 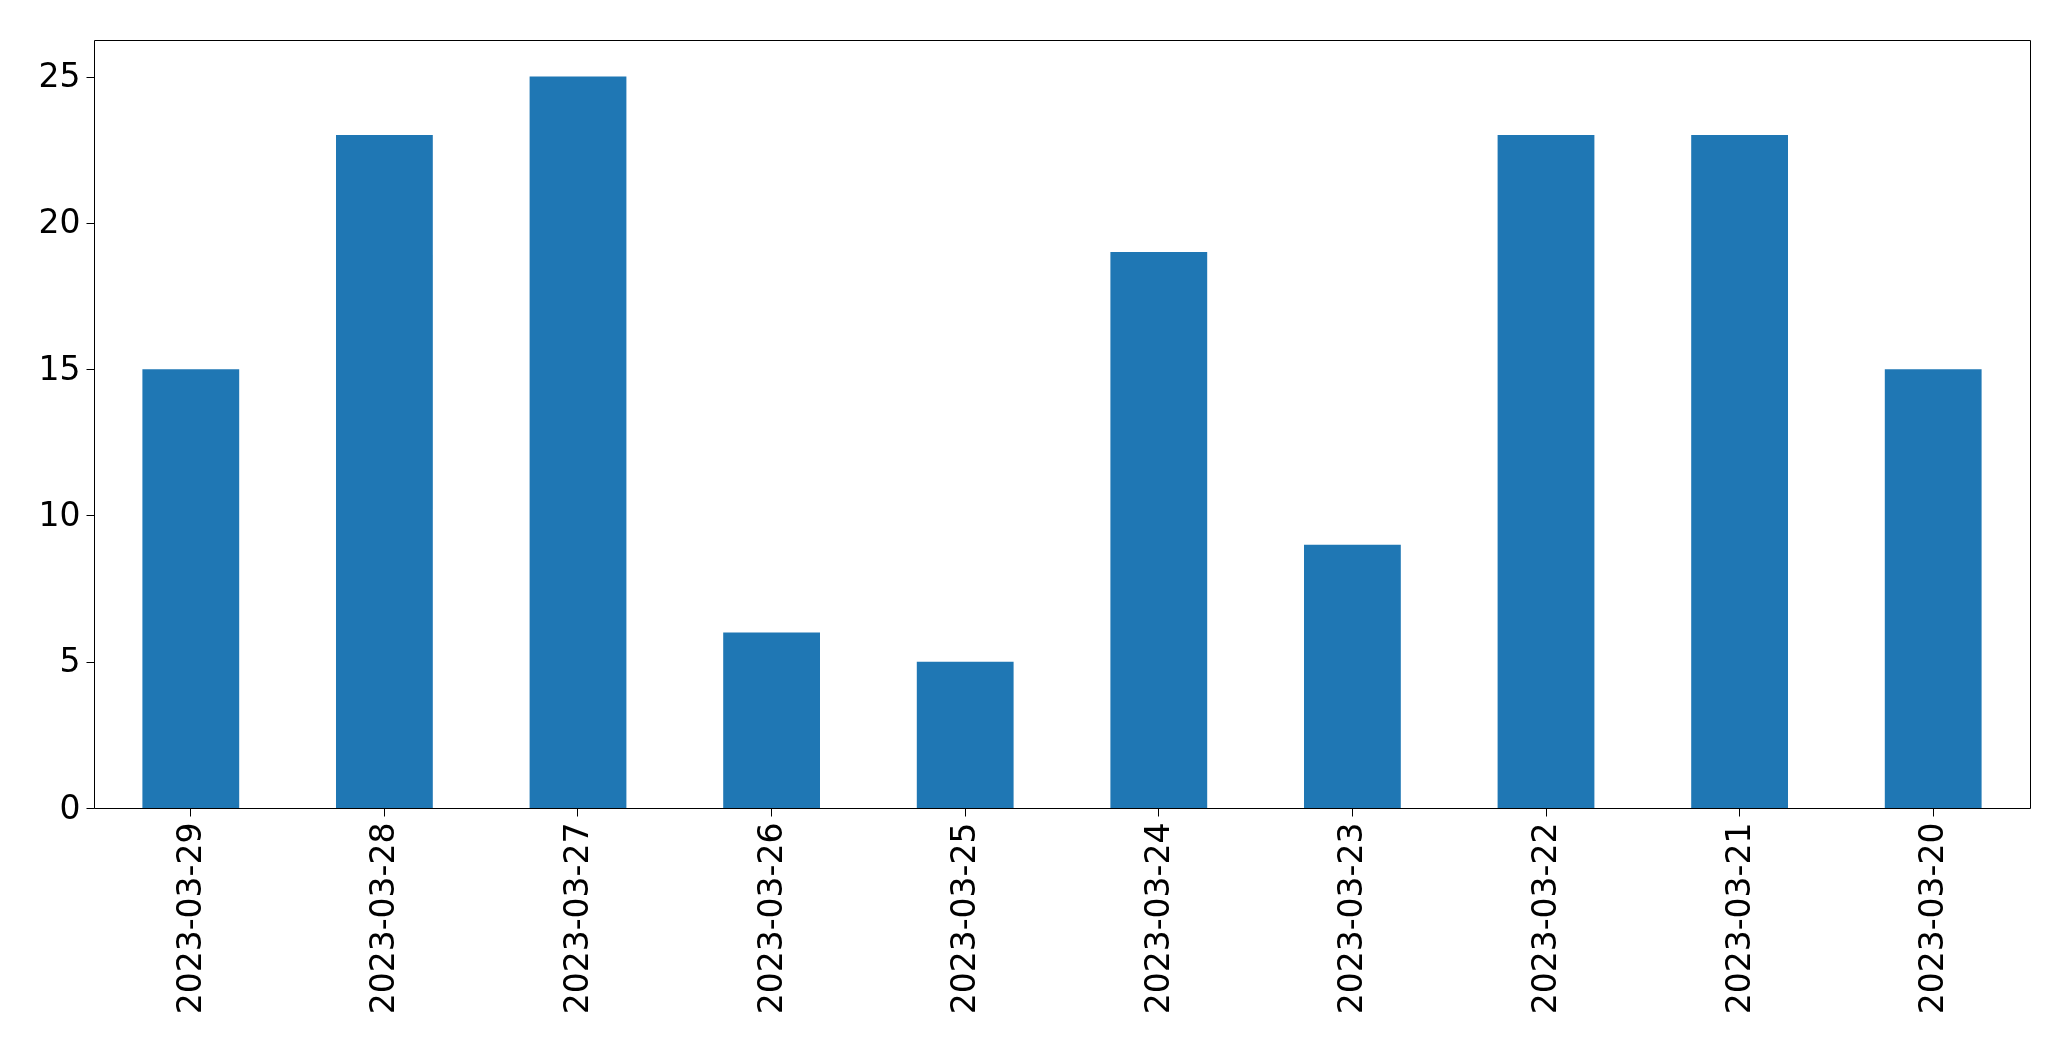 I want to click on x-tick-label: 2023-03-23, so click(x=1351, y=918).